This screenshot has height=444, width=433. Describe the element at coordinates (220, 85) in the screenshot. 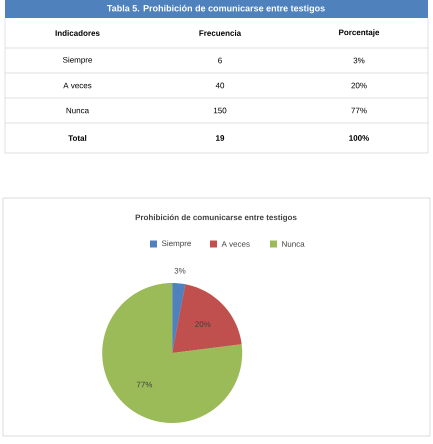

I see `text: 40` at that location.